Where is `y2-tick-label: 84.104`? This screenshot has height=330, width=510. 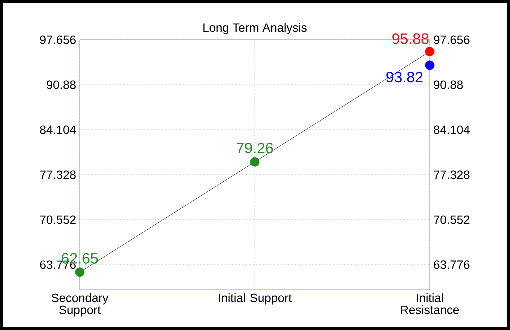 y2-tick-label: 84.104 is located at coordinates (452, 130).